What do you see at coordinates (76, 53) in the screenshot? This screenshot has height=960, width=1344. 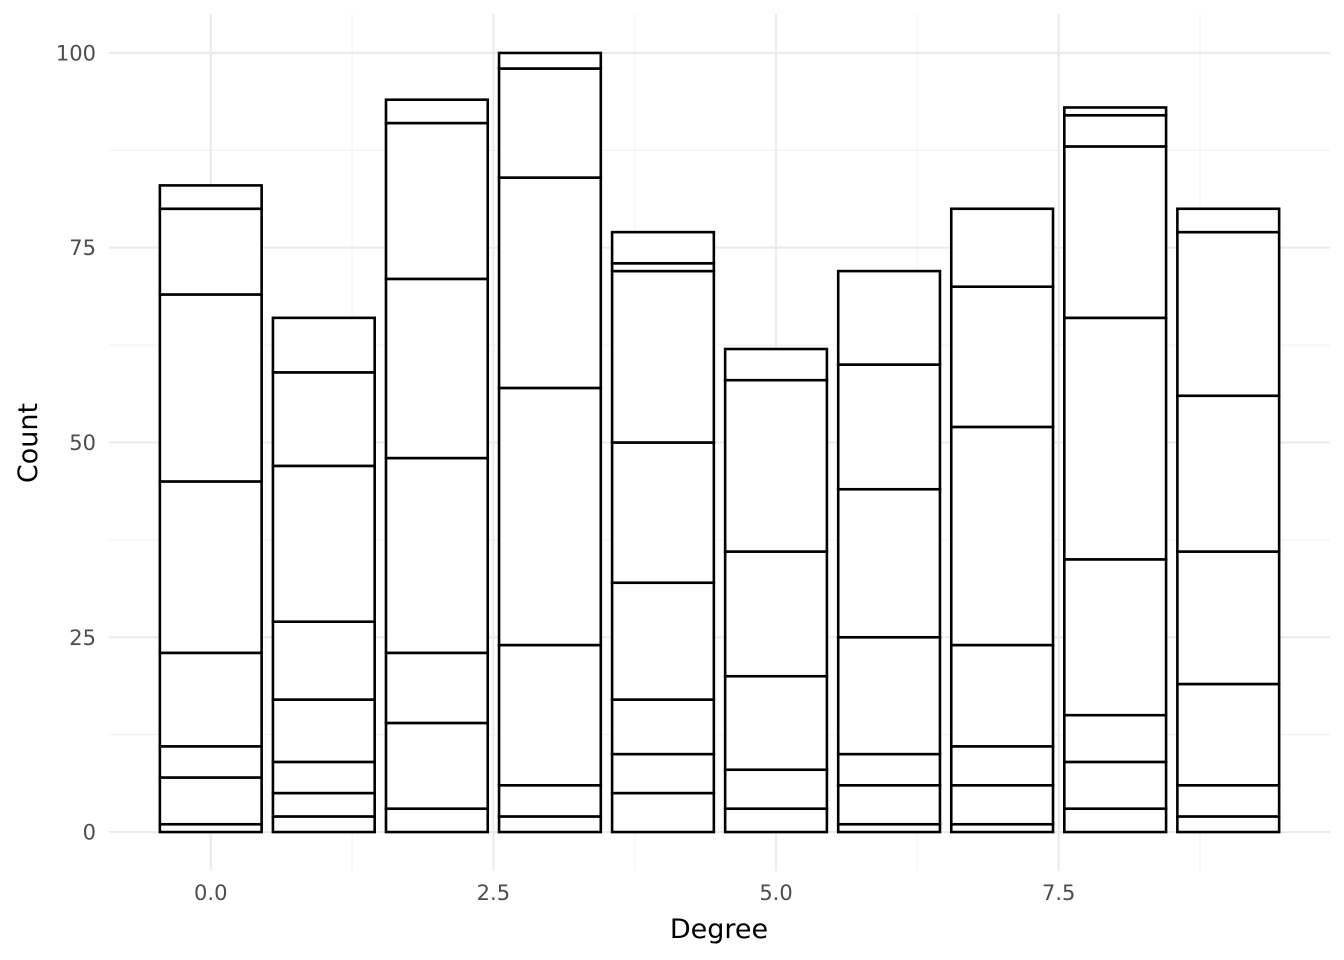 I see `y-tick-label: 100` at bounding box center [76, 53].